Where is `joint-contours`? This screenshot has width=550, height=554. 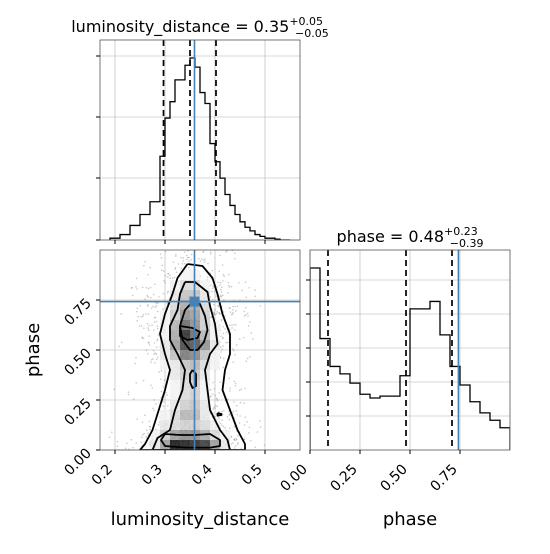 joint-contours is located at coordinates (192, 356).